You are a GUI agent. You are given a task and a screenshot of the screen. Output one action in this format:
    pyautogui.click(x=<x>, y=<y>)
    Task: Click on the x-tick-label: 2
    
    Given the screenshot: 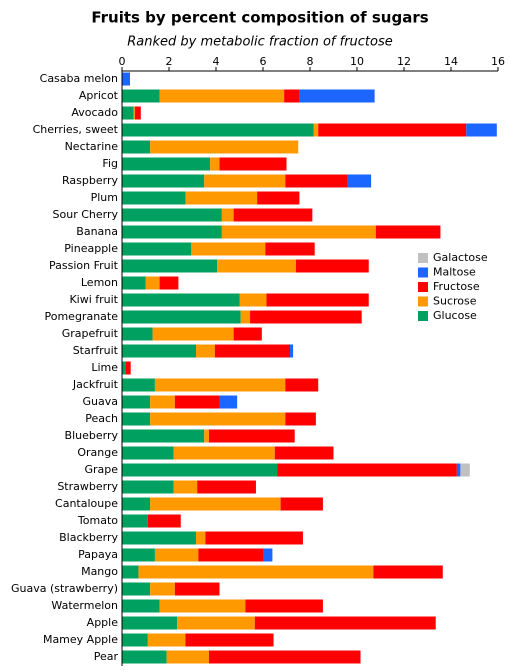 What is the action you would take?
    pyautogui.click(x=169, y=61)
    